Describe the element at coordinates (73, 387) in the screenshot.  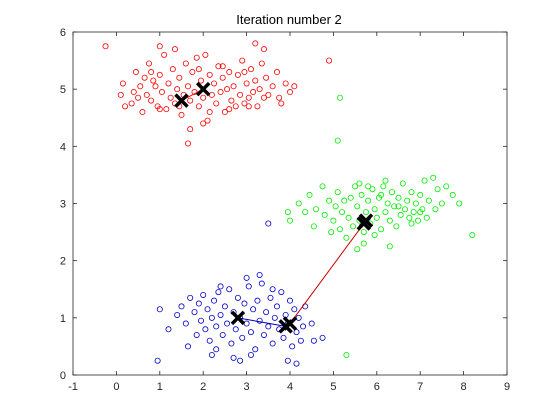
I see `x-tick-label: -1` at that location.